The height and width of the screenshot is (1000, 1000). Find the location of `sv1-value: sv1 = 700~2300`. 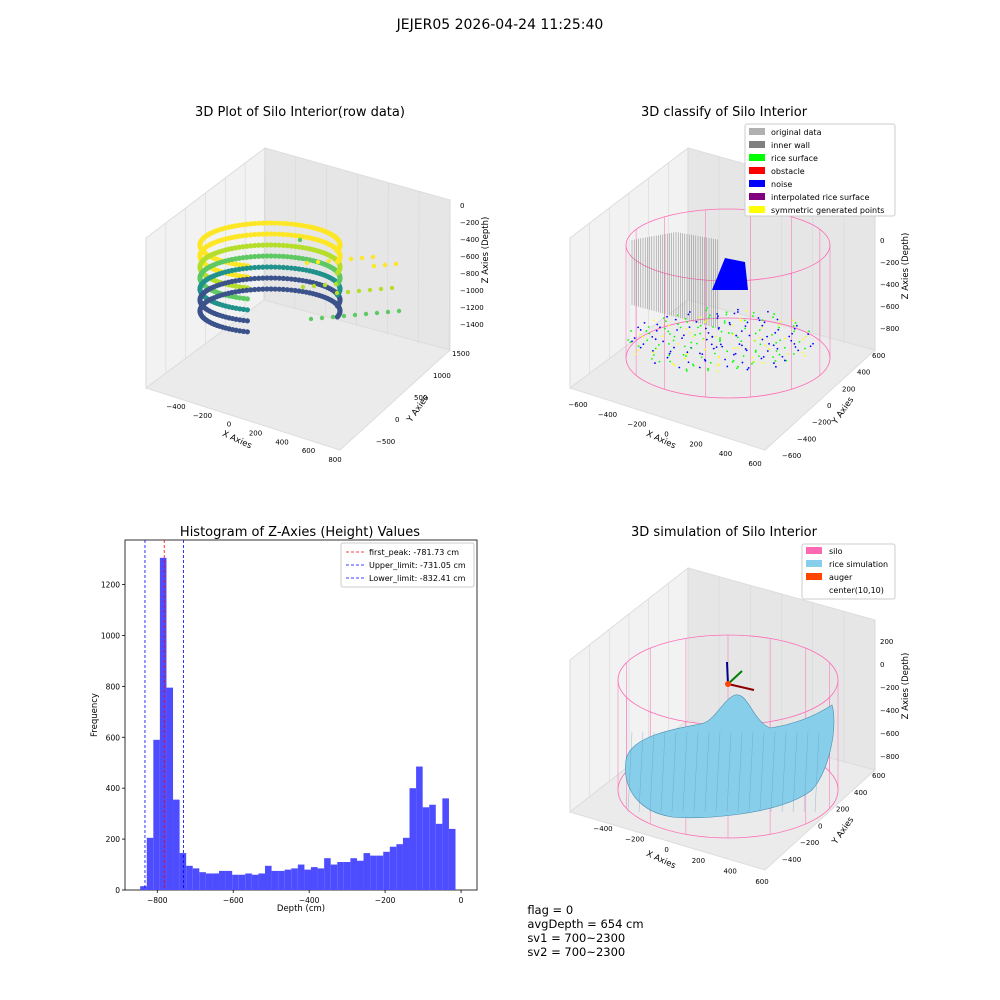

sv1-value: sv1 = 700~2300 is located at coordinates (576, 938).